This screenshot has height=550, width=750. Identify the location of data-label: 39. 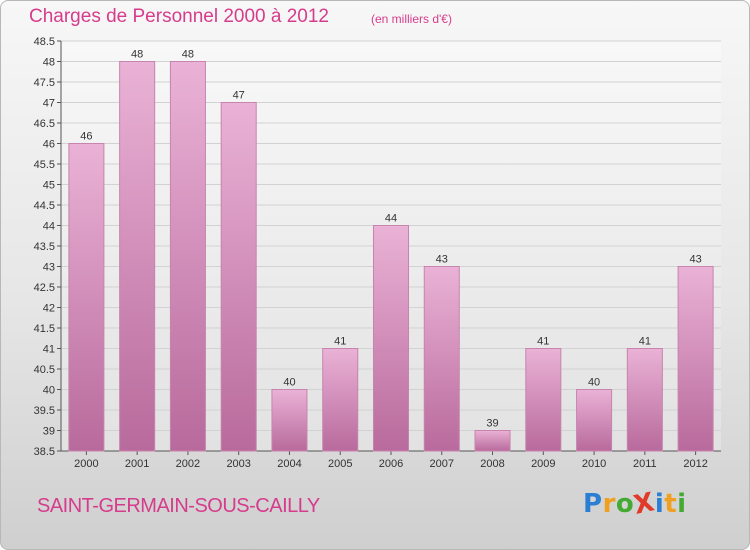
(492, 424).